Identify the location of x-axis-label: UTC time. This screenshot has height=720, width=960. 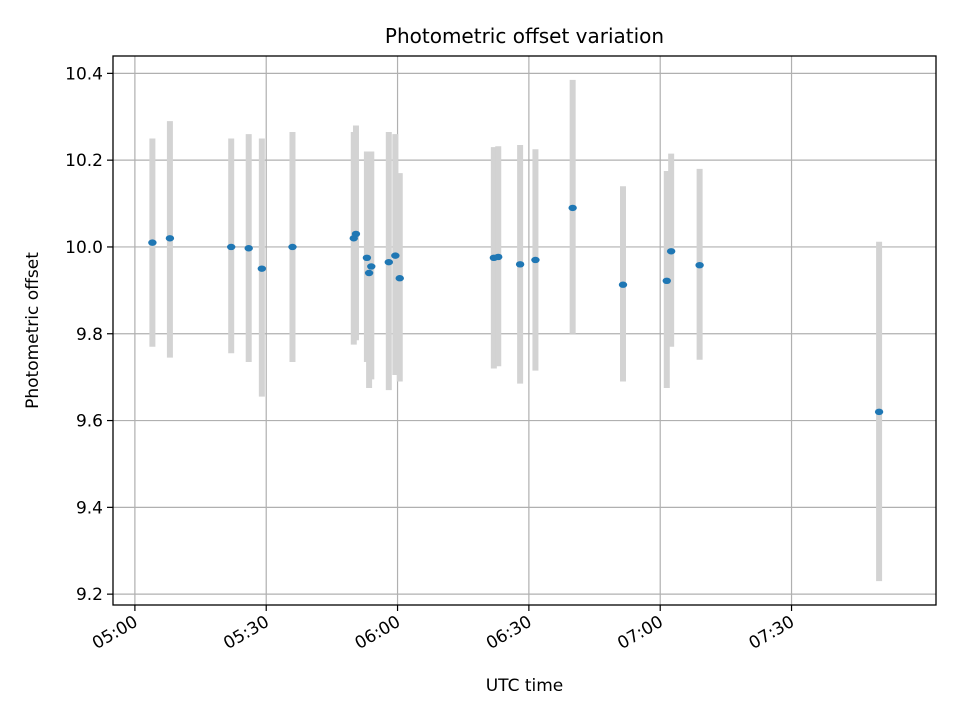
(525, 686).